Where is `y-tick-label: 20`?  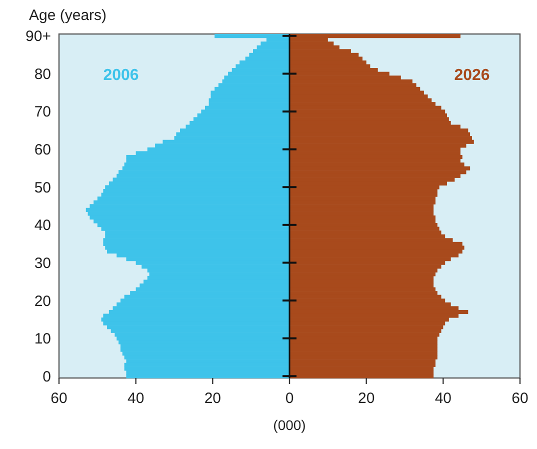
y-tick-label: 20 is located at coordinates (42, 301).